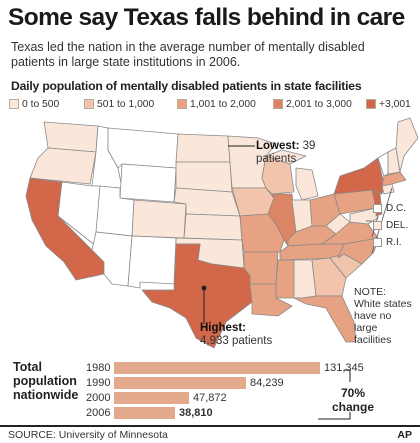  I want to click on legend-label-0-500: 0 to 500, so click(41, 104).